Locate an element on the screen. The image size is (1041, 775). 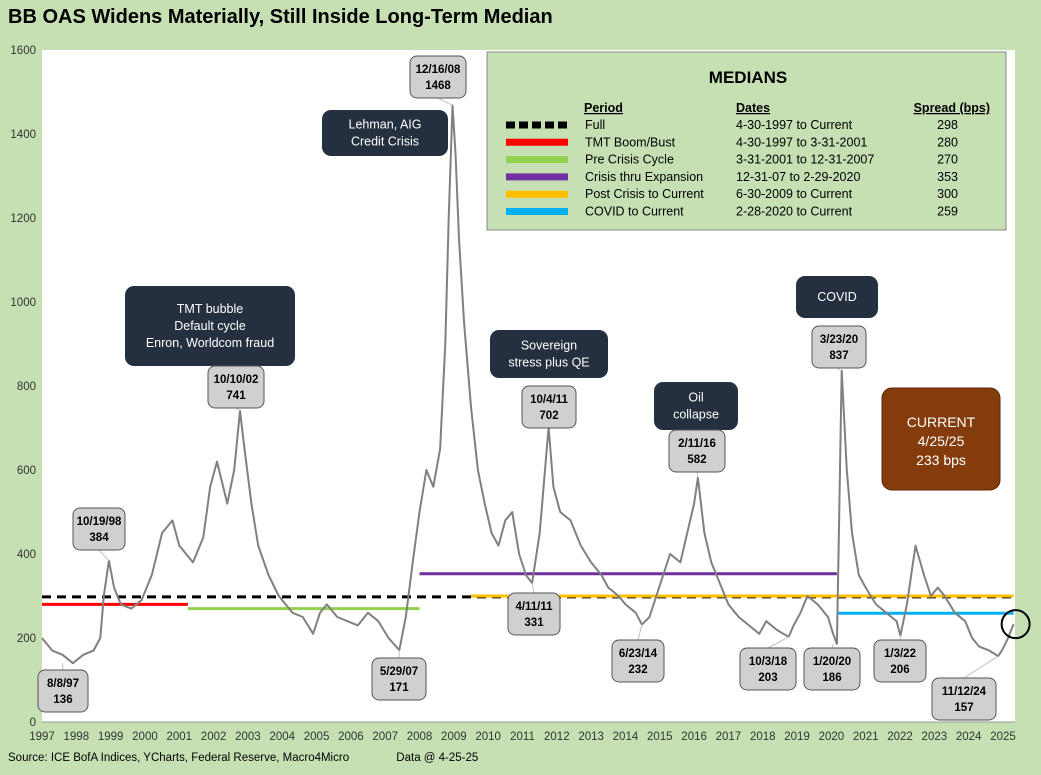
point-label-date: 2/11/16 is located at coordinates (697, 444).